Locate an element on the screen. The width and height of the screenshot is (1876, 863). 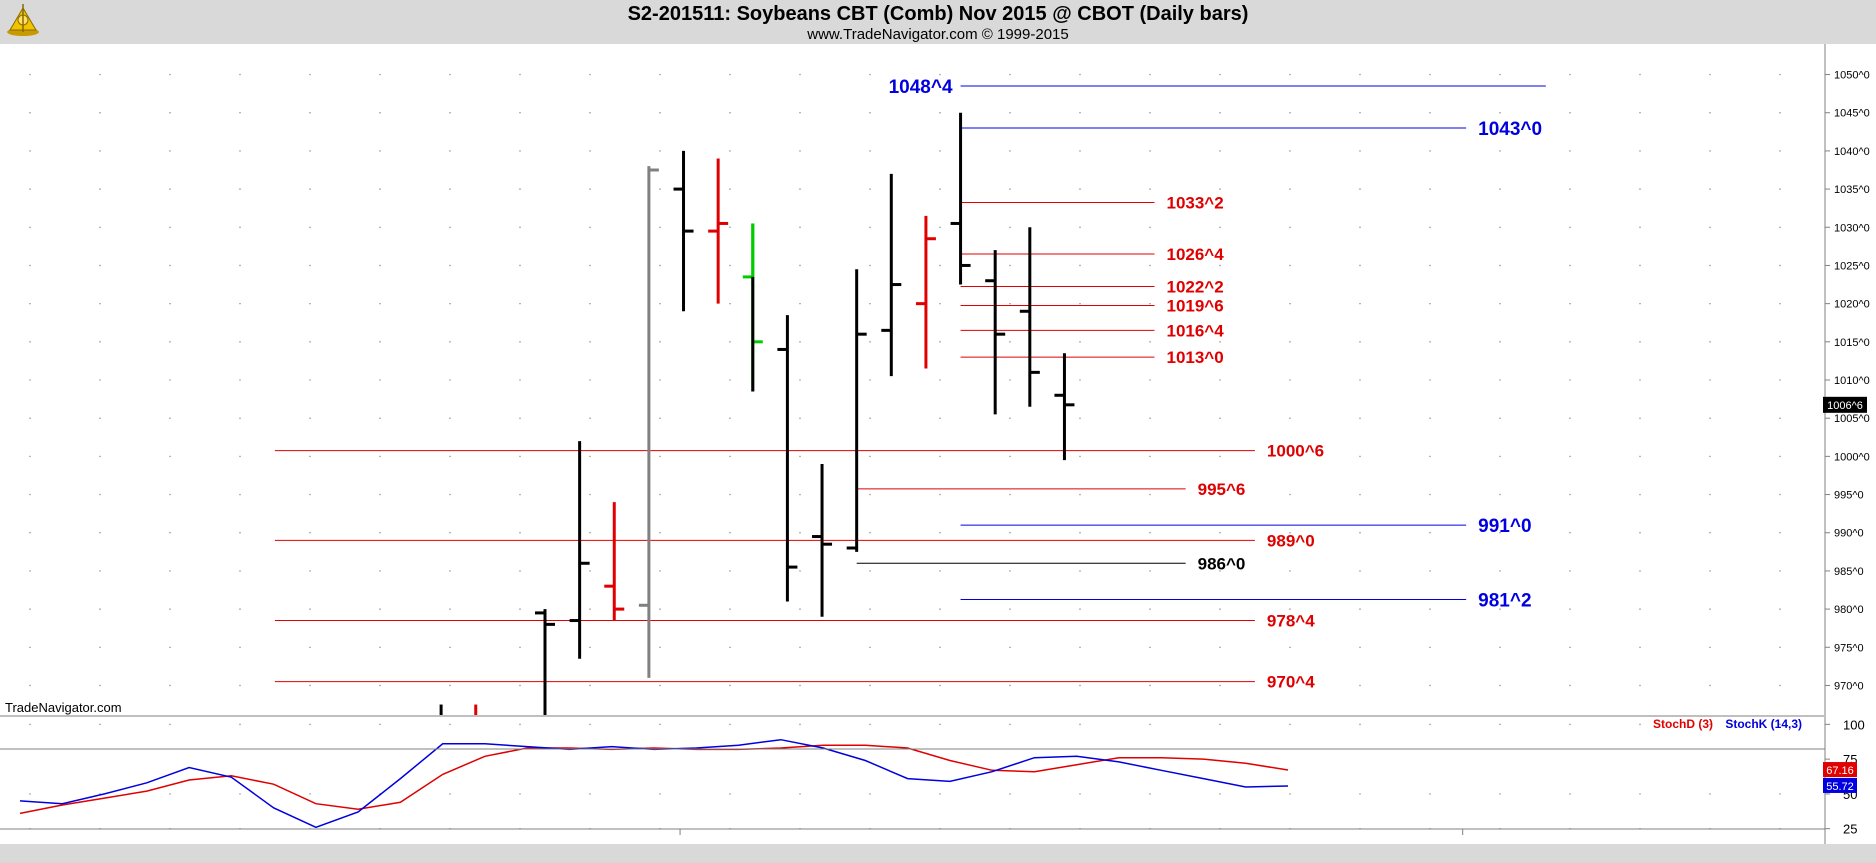
level-label: 1016^4 is located at coordinates (1195, 330).